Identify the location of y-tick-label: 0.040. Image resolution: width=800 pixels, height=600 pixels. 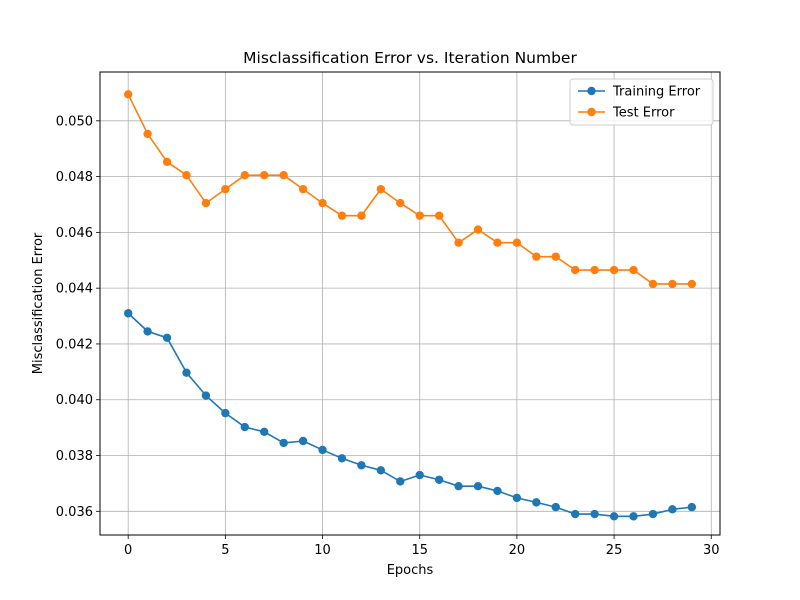
(74, 400).